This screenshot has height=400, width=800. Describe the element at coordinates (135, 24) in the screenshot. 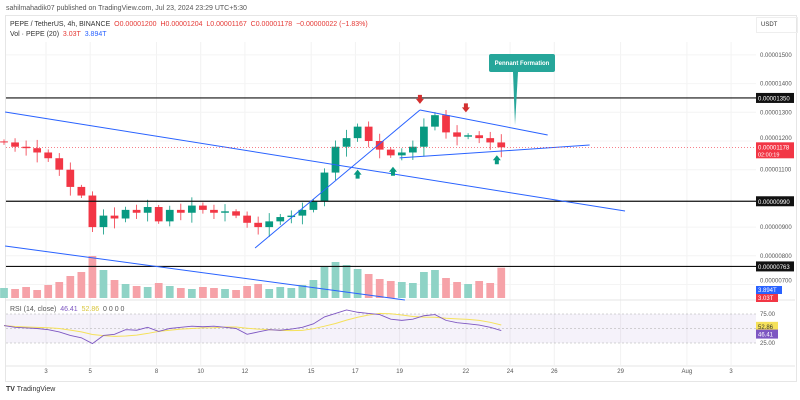

I see `ohlc-open: O0.00001200` at that location.